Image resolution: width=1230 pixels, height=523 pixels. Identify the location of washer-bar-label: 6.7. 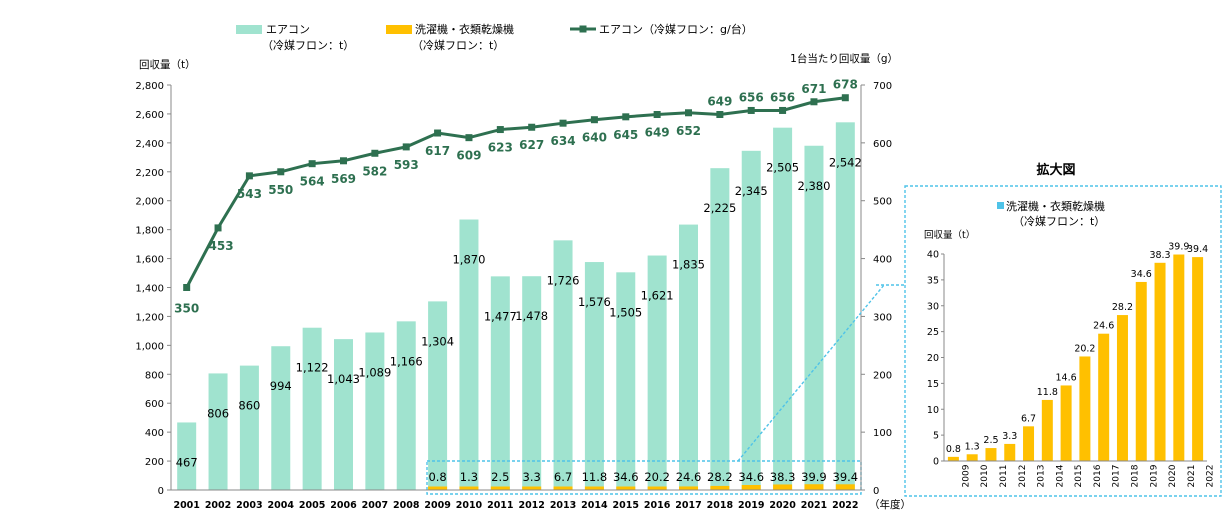
(563, 477).